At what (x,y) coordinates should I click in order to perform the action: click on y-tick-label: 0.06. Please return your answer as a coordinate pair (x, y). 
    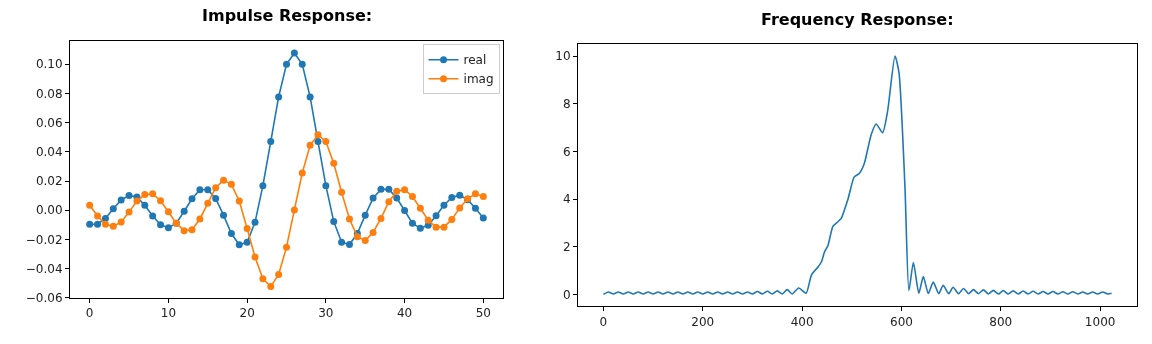
    Looking at the image, I should click on (49, 122).